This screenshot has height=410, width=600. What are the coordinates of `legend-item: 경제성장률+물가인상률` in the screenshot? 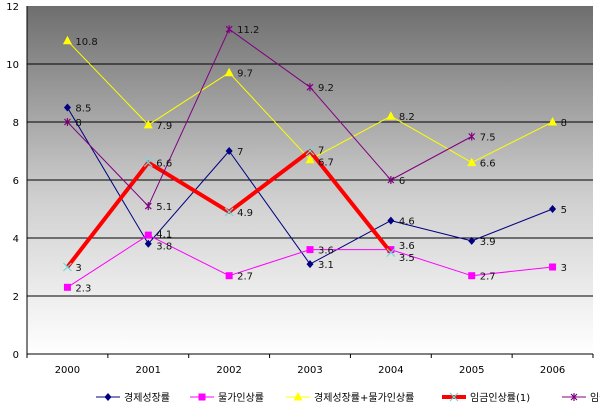 It's located at (350, 397).